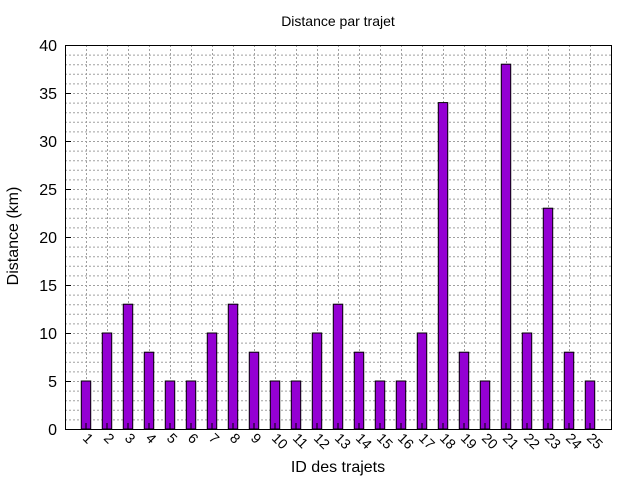  I want to click on x-tick-label: 19, so click(469, 441).